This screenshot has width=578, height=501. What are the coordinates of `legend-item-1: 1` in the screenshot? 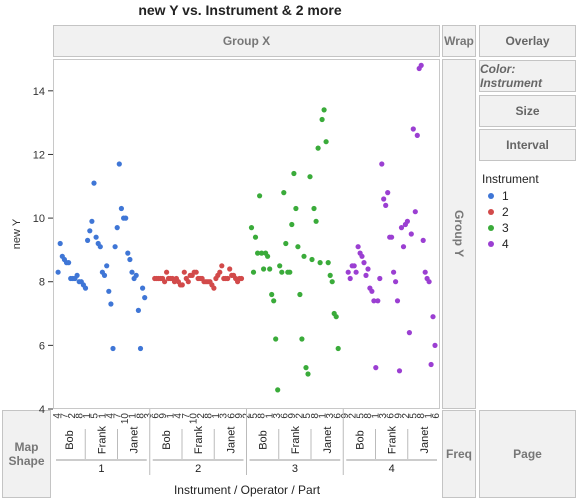 It's located at (498, 196).